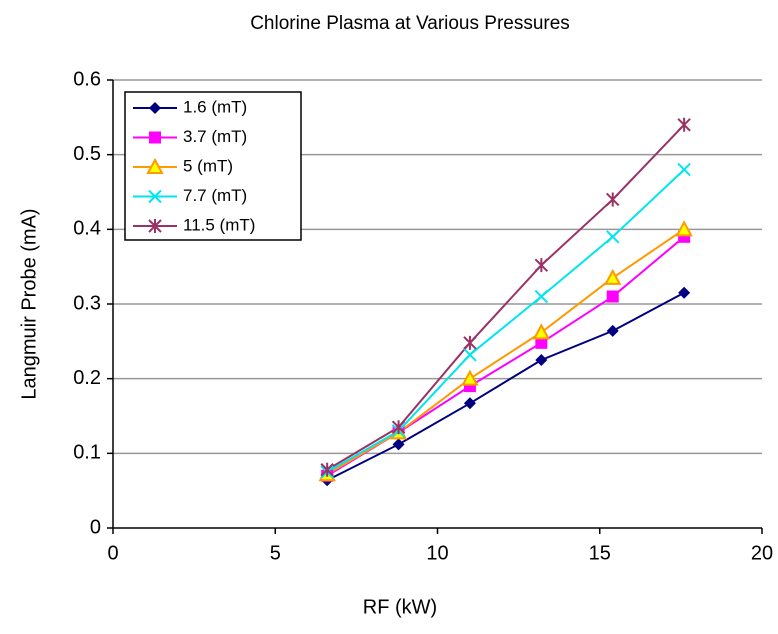 The width and height of the screenshot is (778, 634). What do you see at coordinates (95, 527) in the screenshot?
I see `y-tick-label: 0` at bounding box center [95, 527].